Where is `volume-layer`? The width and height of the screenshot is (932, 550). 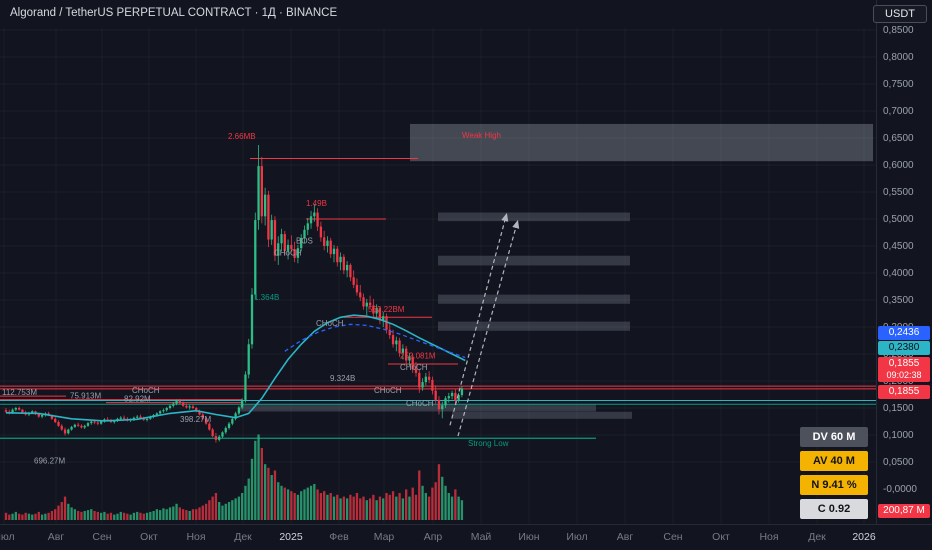
volume-layer is located at coordinates (234, 477).